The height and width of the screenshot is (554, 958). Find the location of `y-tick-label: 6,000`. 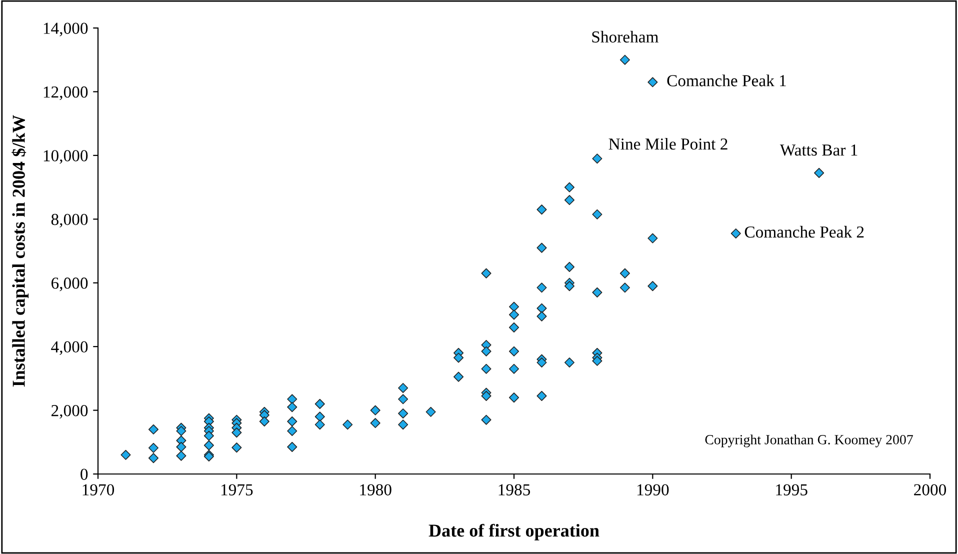

y-tick-label: 6,000 is located at coordinates (69, 285).